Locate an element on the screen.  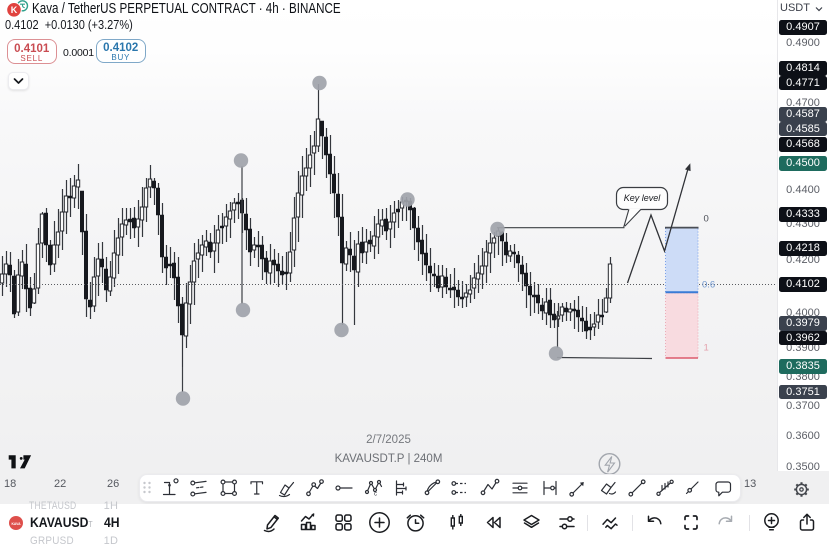
svg-text: c is located at coordinates (375, 494).